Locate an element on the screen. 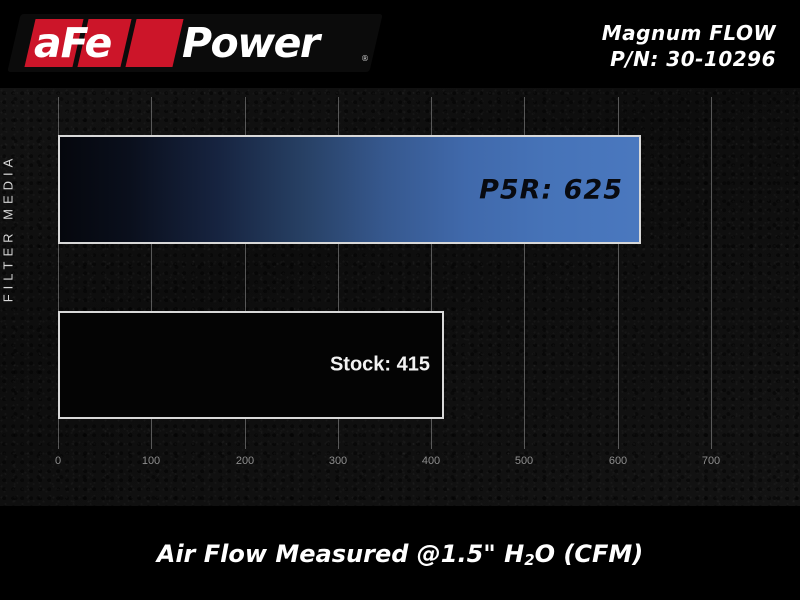 The image size is (800, 600). bar-psr: P5R: 625 is located at coordinates (349, 189).